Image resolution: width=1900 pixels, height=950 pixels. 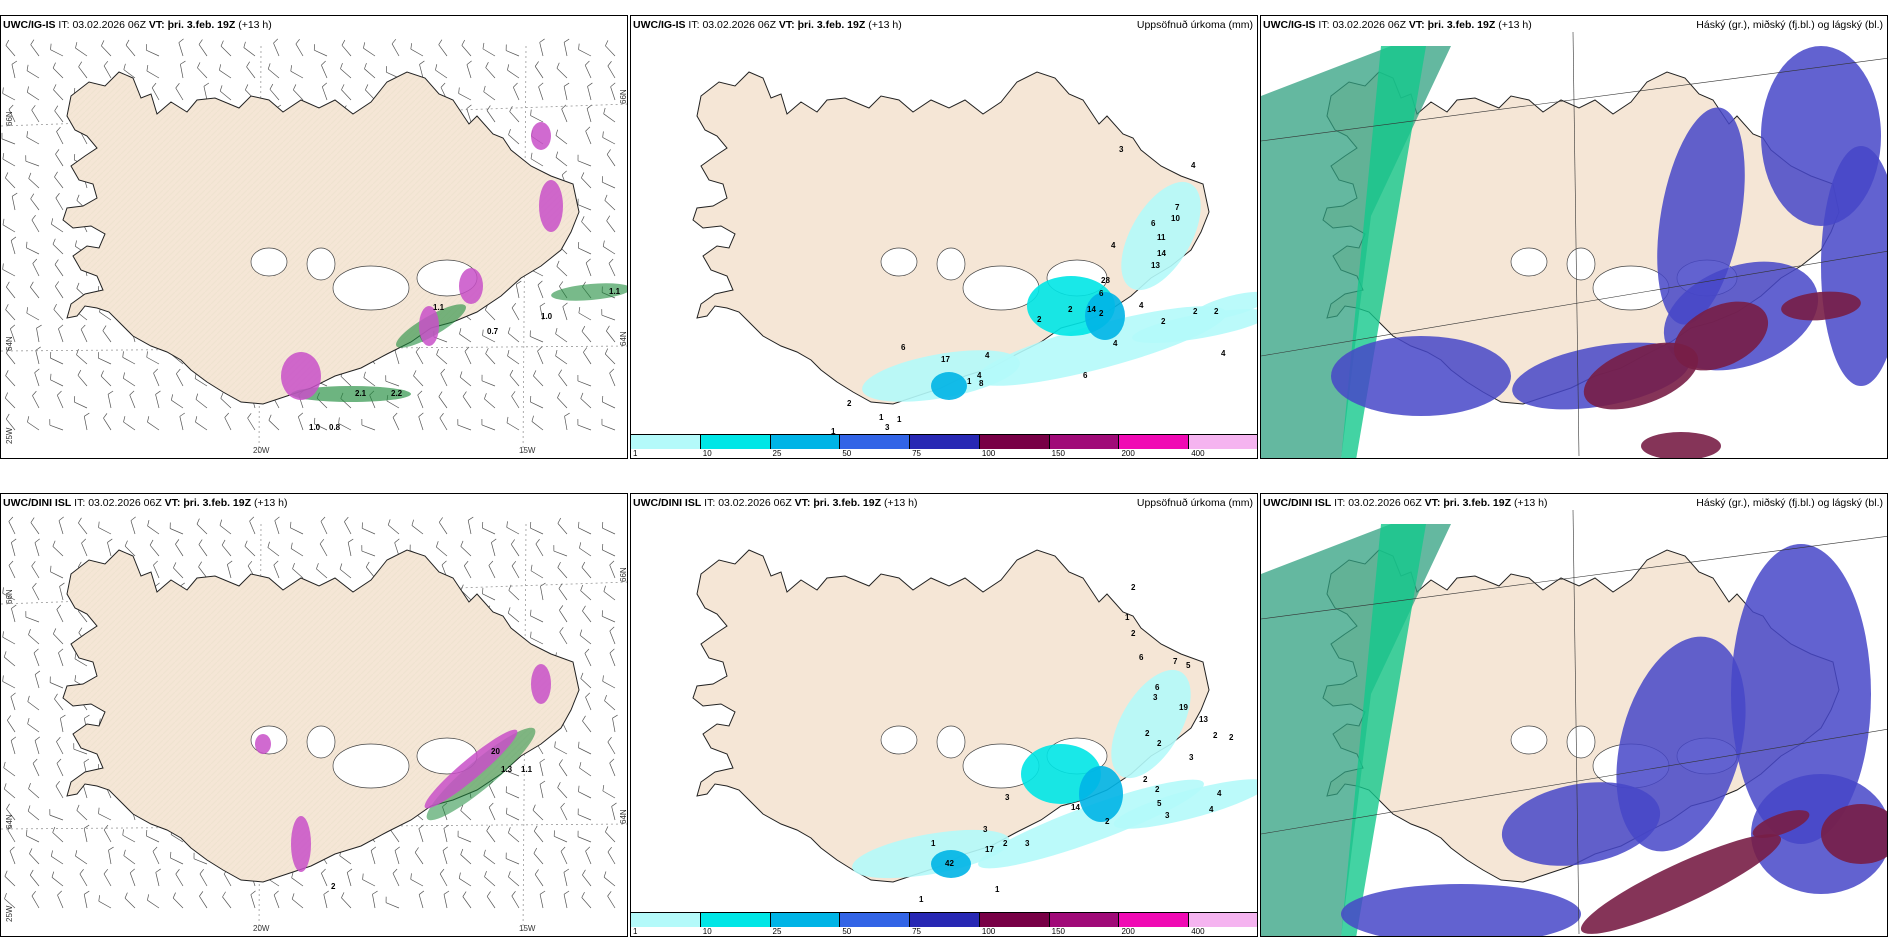 What do you see at coordinates (1529, 740) in the screenshot?
I see `glacier-outline` at bounding box center [1529, 740].